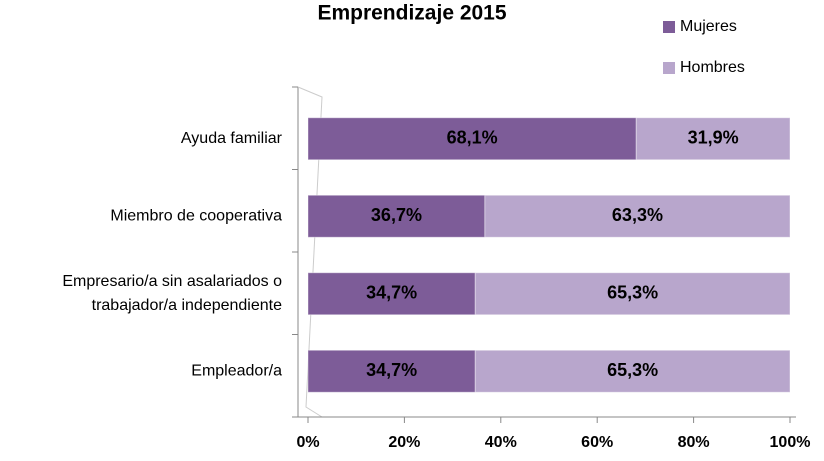 Image resolution: width=824 pixels, height=461 pixels. I want to click on y-tick-label: Ayuda familiar, so click(232, 138).